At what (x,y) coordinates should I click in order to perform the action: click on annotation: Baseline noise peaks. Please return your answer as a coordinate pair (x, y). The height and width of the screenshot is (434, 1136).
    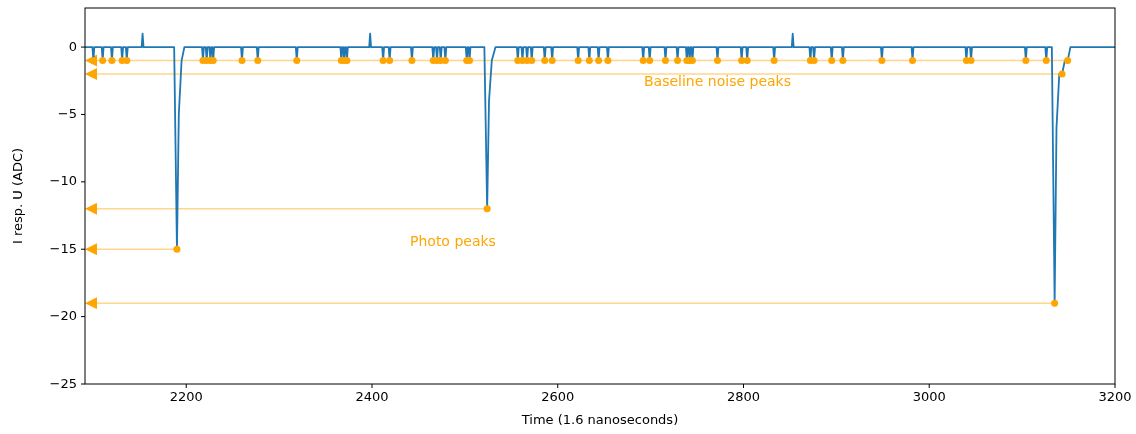
    Looking at the image, I should click on (717, 81).